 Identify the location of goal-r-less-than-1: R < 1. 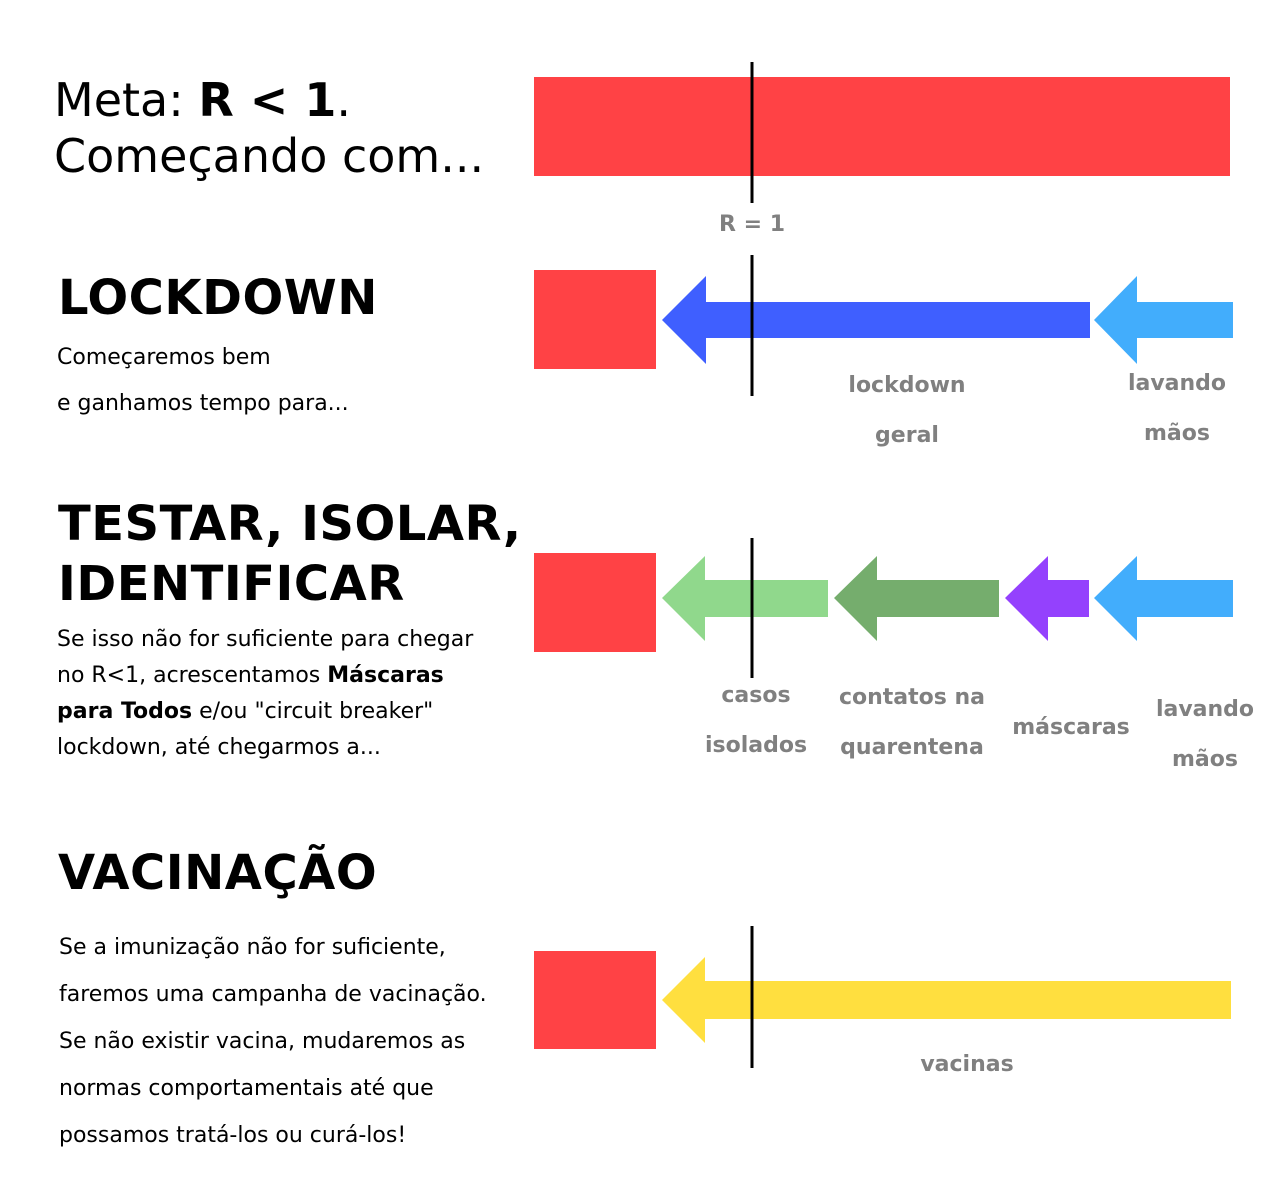
(267, 100).